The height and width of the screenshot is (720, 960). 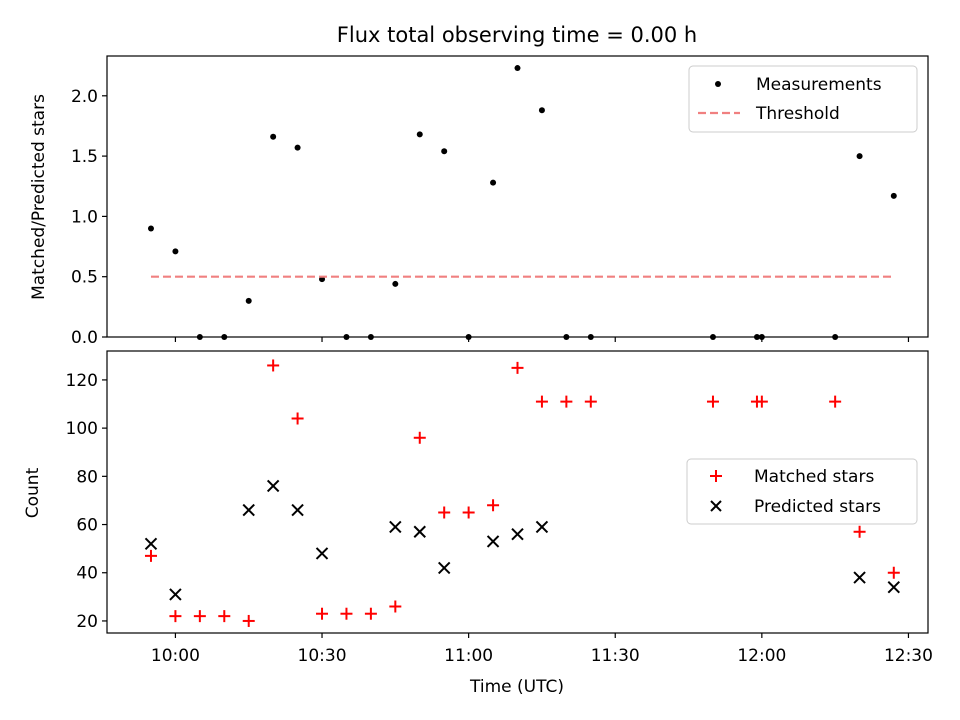 I want to click on y-tick-label: 0.0, so click(x=84, y=338).